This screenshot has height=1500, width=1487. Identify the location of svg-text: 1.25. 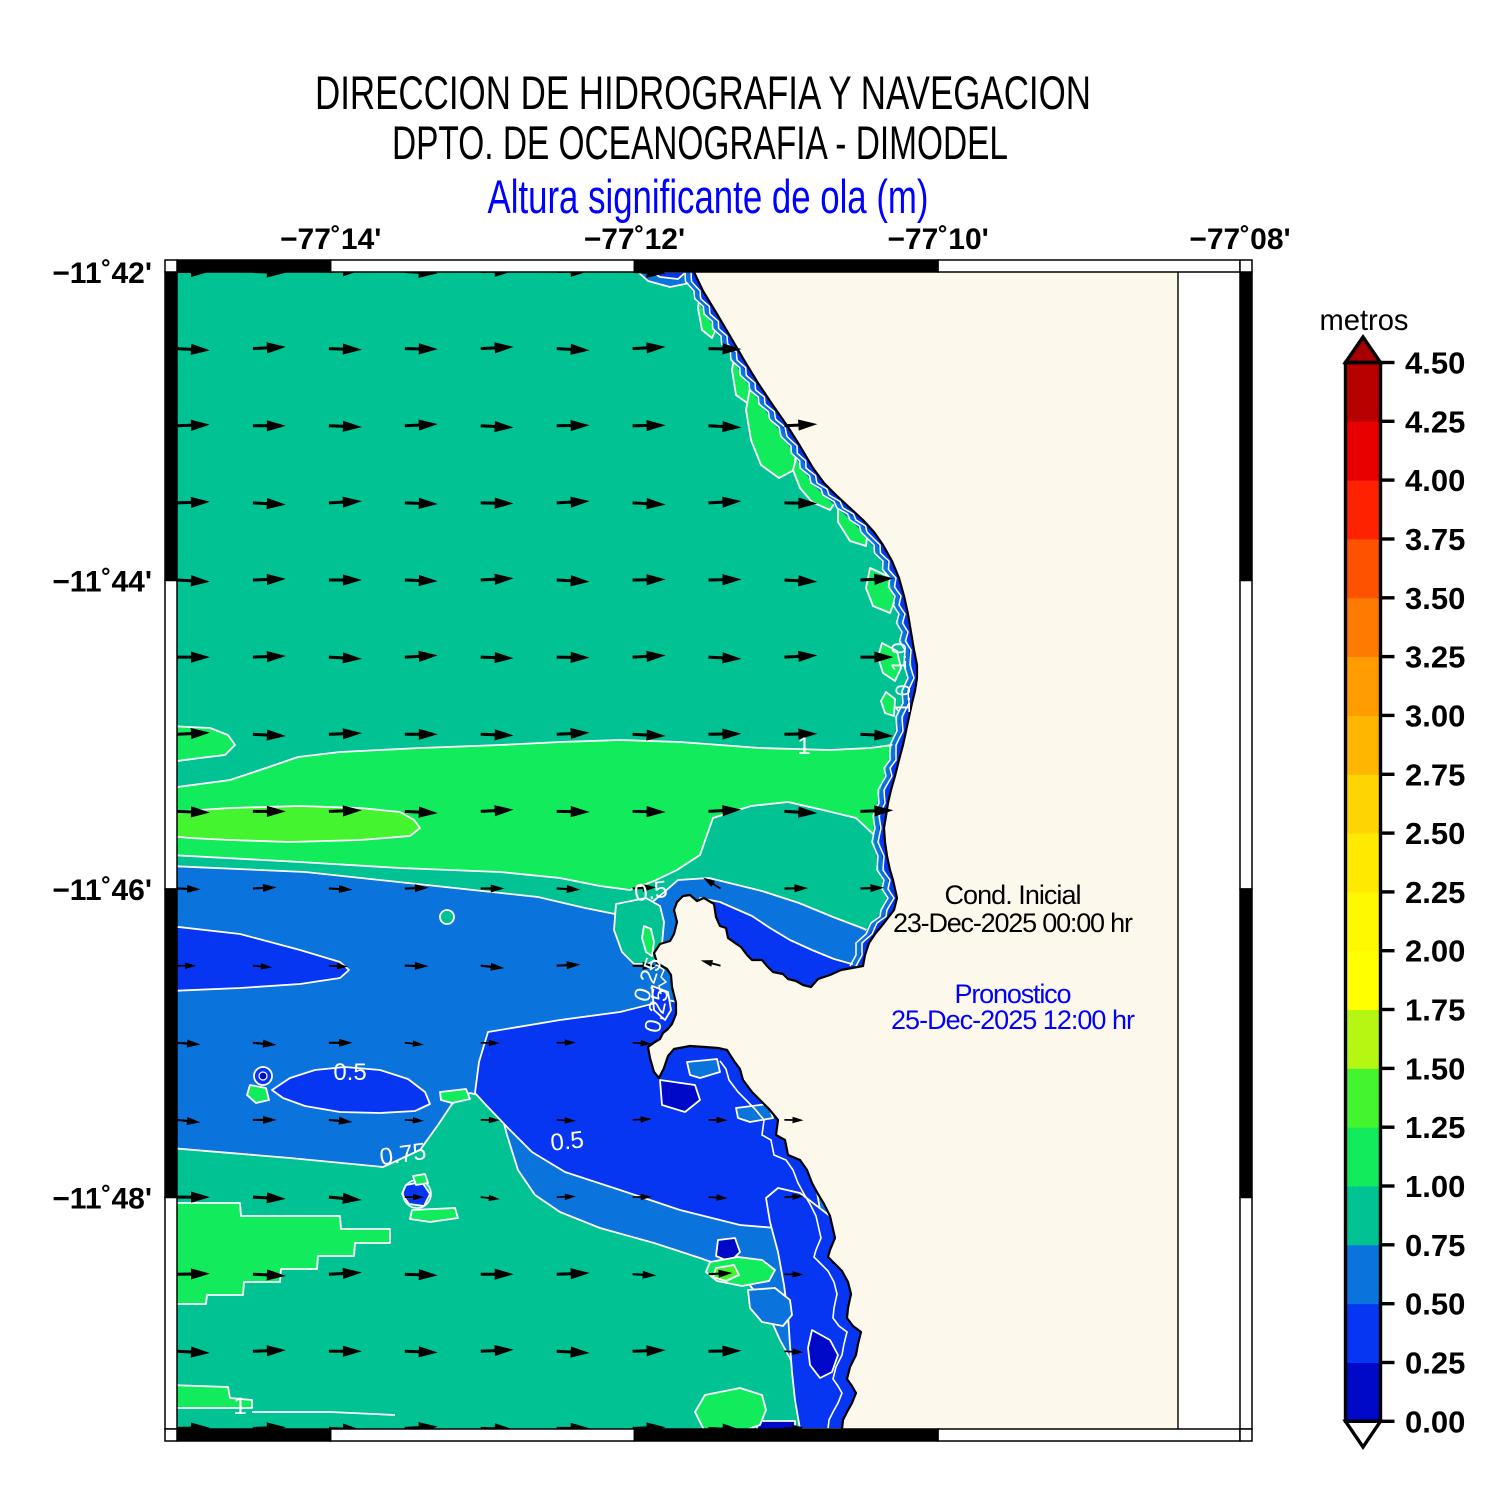
(1435, 1127).